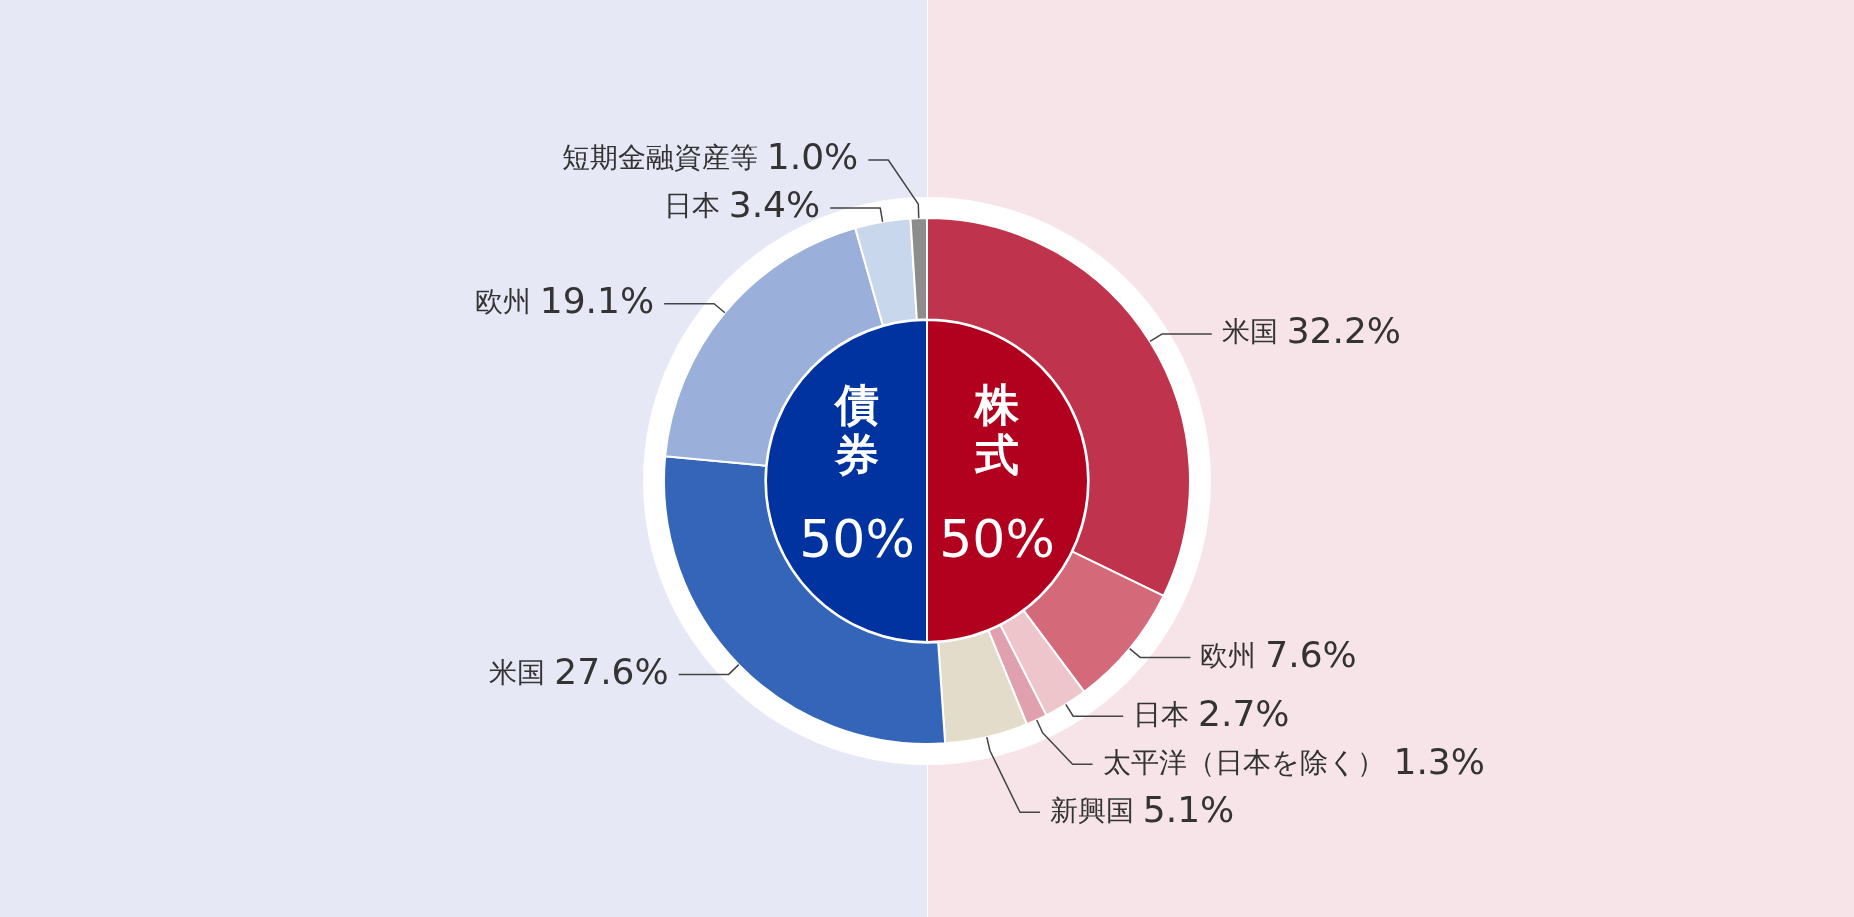 This screenshot has height=917, width=1854. I want to click on slice-label: 新興国, so click(1096, 810).